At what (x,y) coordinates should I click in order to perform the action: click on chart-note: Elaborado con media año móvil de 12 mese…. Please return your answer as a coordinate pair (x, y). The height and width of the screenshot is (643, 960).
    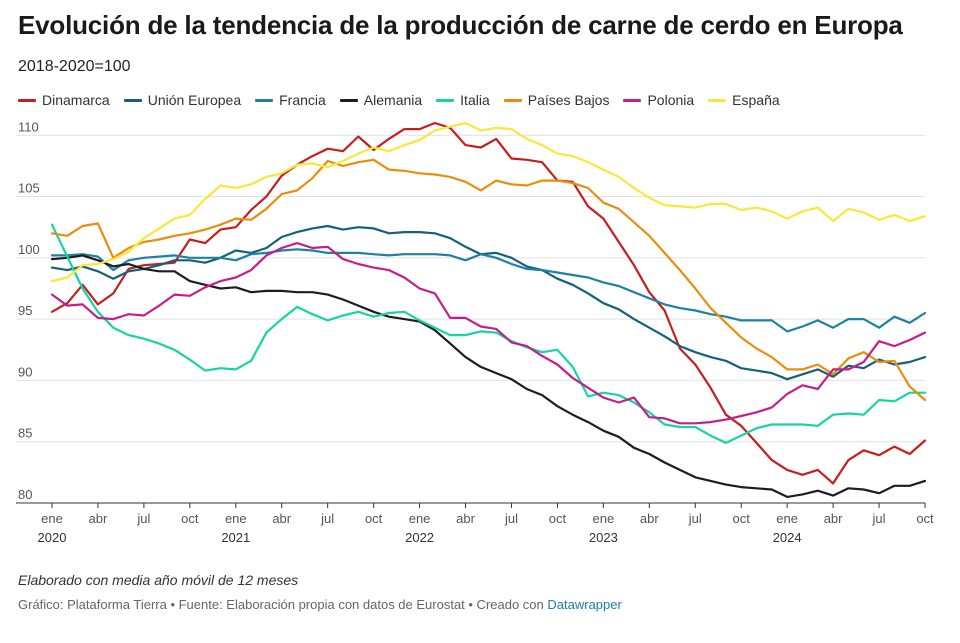
    Looking at the image, I should click on (158, 580).